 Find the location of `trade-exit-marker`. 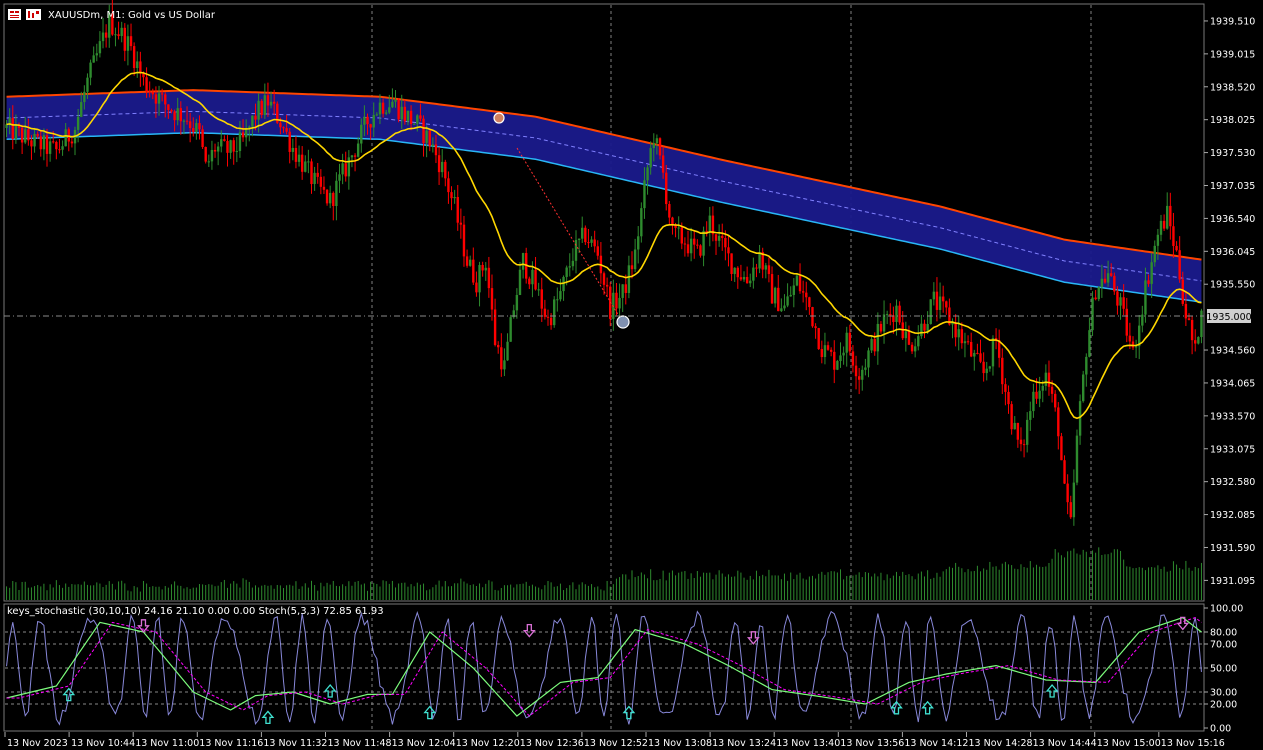

trade-exit-marker is located at coordinates (623, 322).